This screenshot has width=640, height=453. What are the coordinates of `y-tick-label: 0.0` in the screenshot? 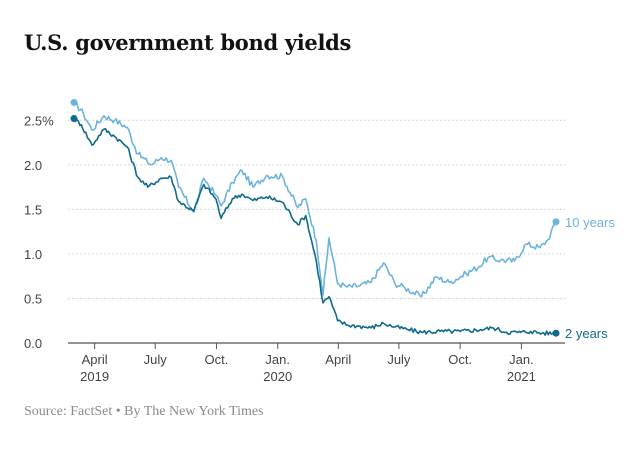 It's located at (33, 343).